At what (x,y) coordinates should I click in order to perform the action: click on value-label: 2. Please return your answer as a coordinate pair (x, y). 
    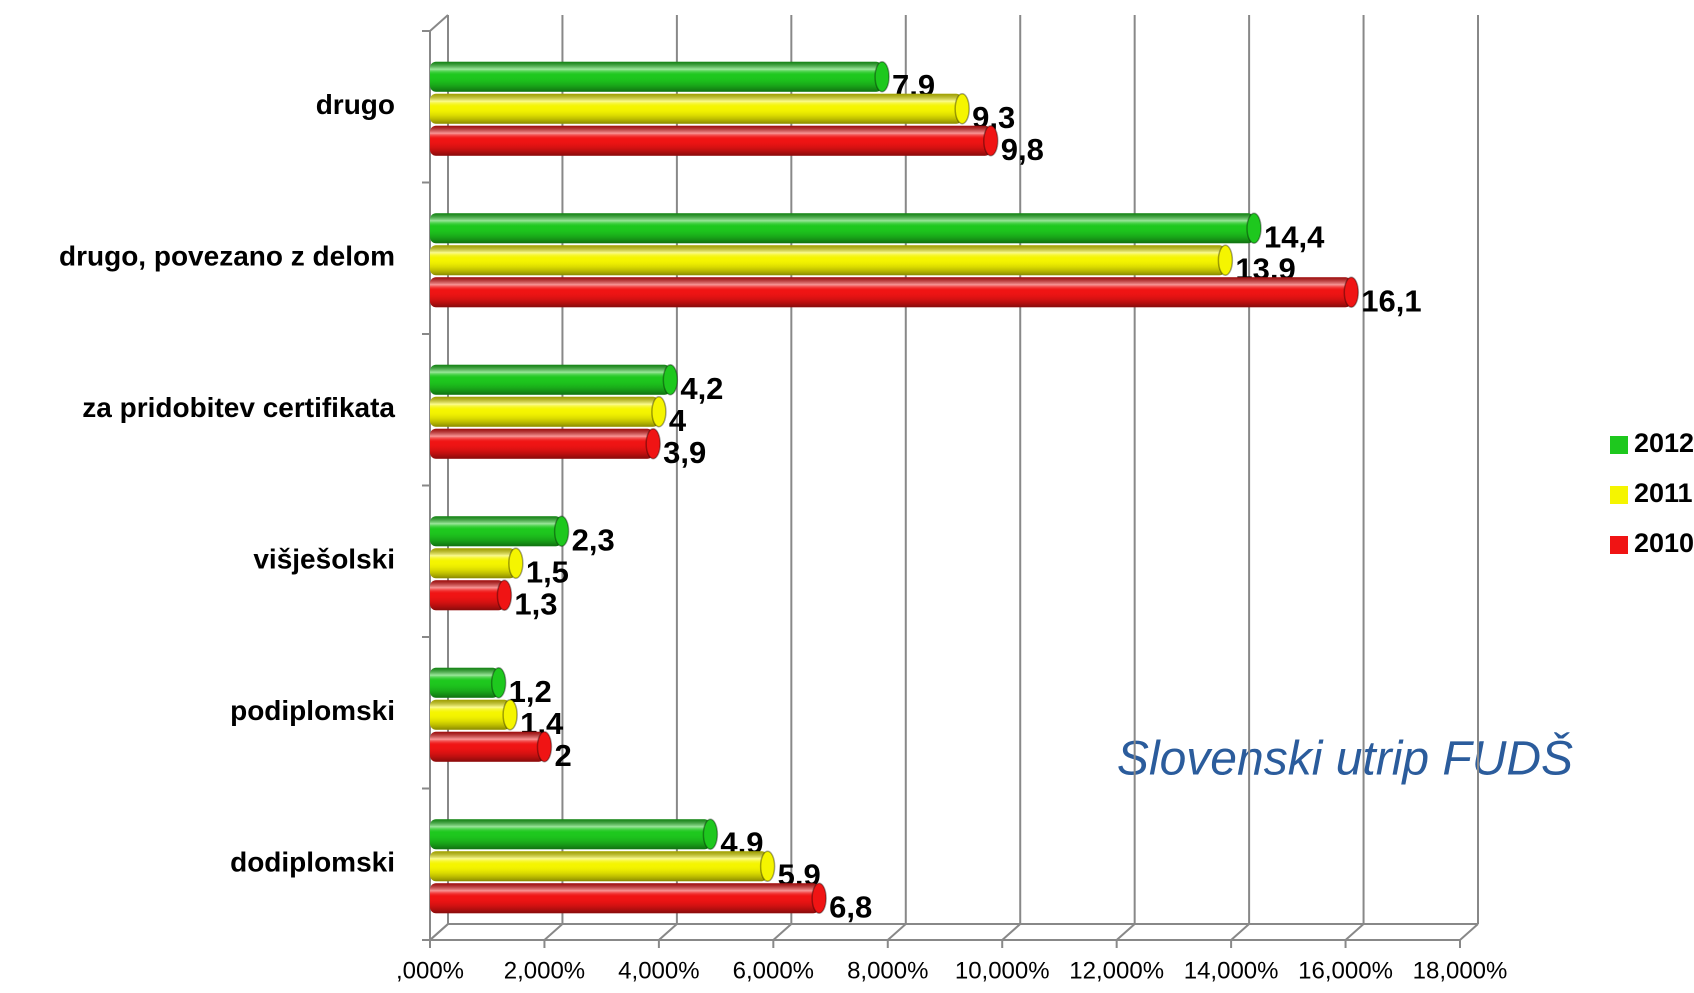
    Looking at the image, I should click on (562, 755).